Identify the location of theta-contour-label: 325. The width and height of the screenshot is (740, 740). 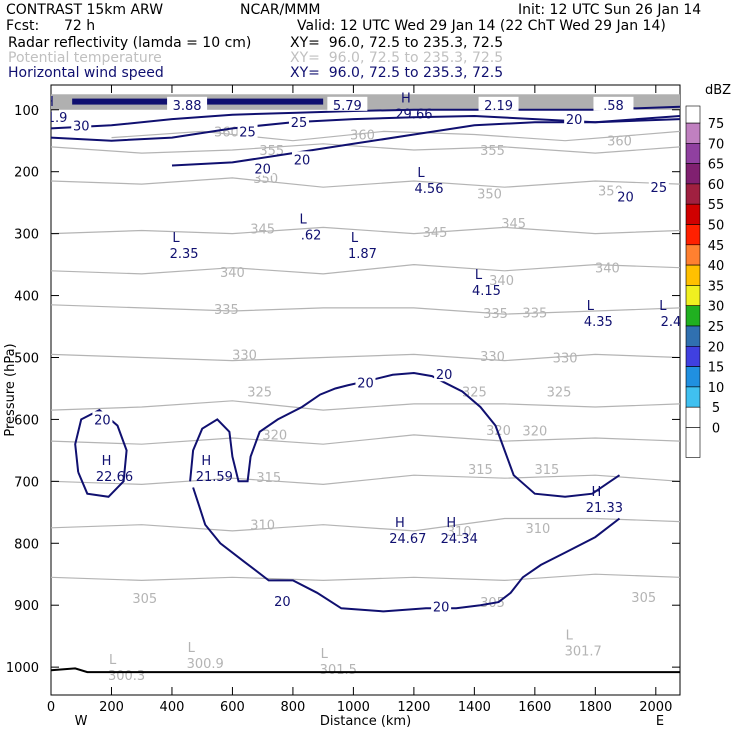
(474, 393).